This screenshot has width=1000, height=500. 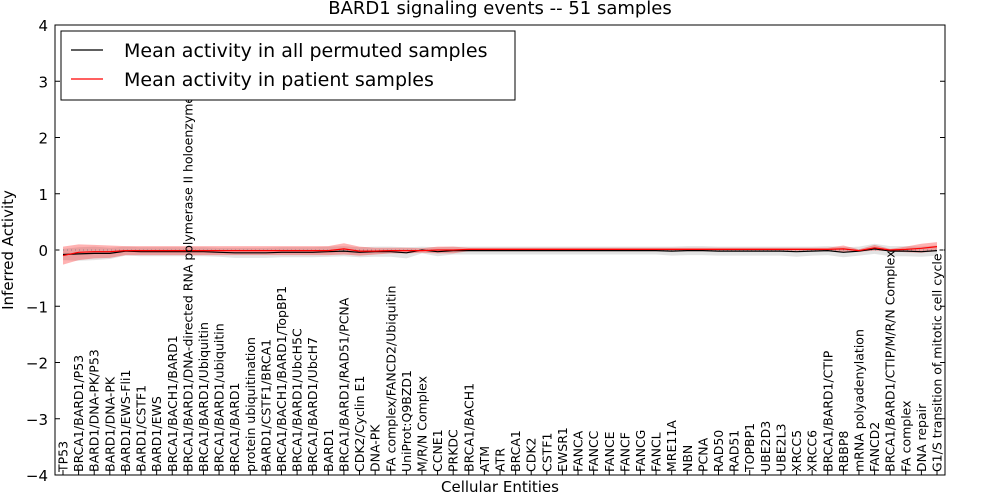 I want to click on x-tick-label: BRCA1/BARD1/RAD51/PCNA, so click(x=343, y=384).